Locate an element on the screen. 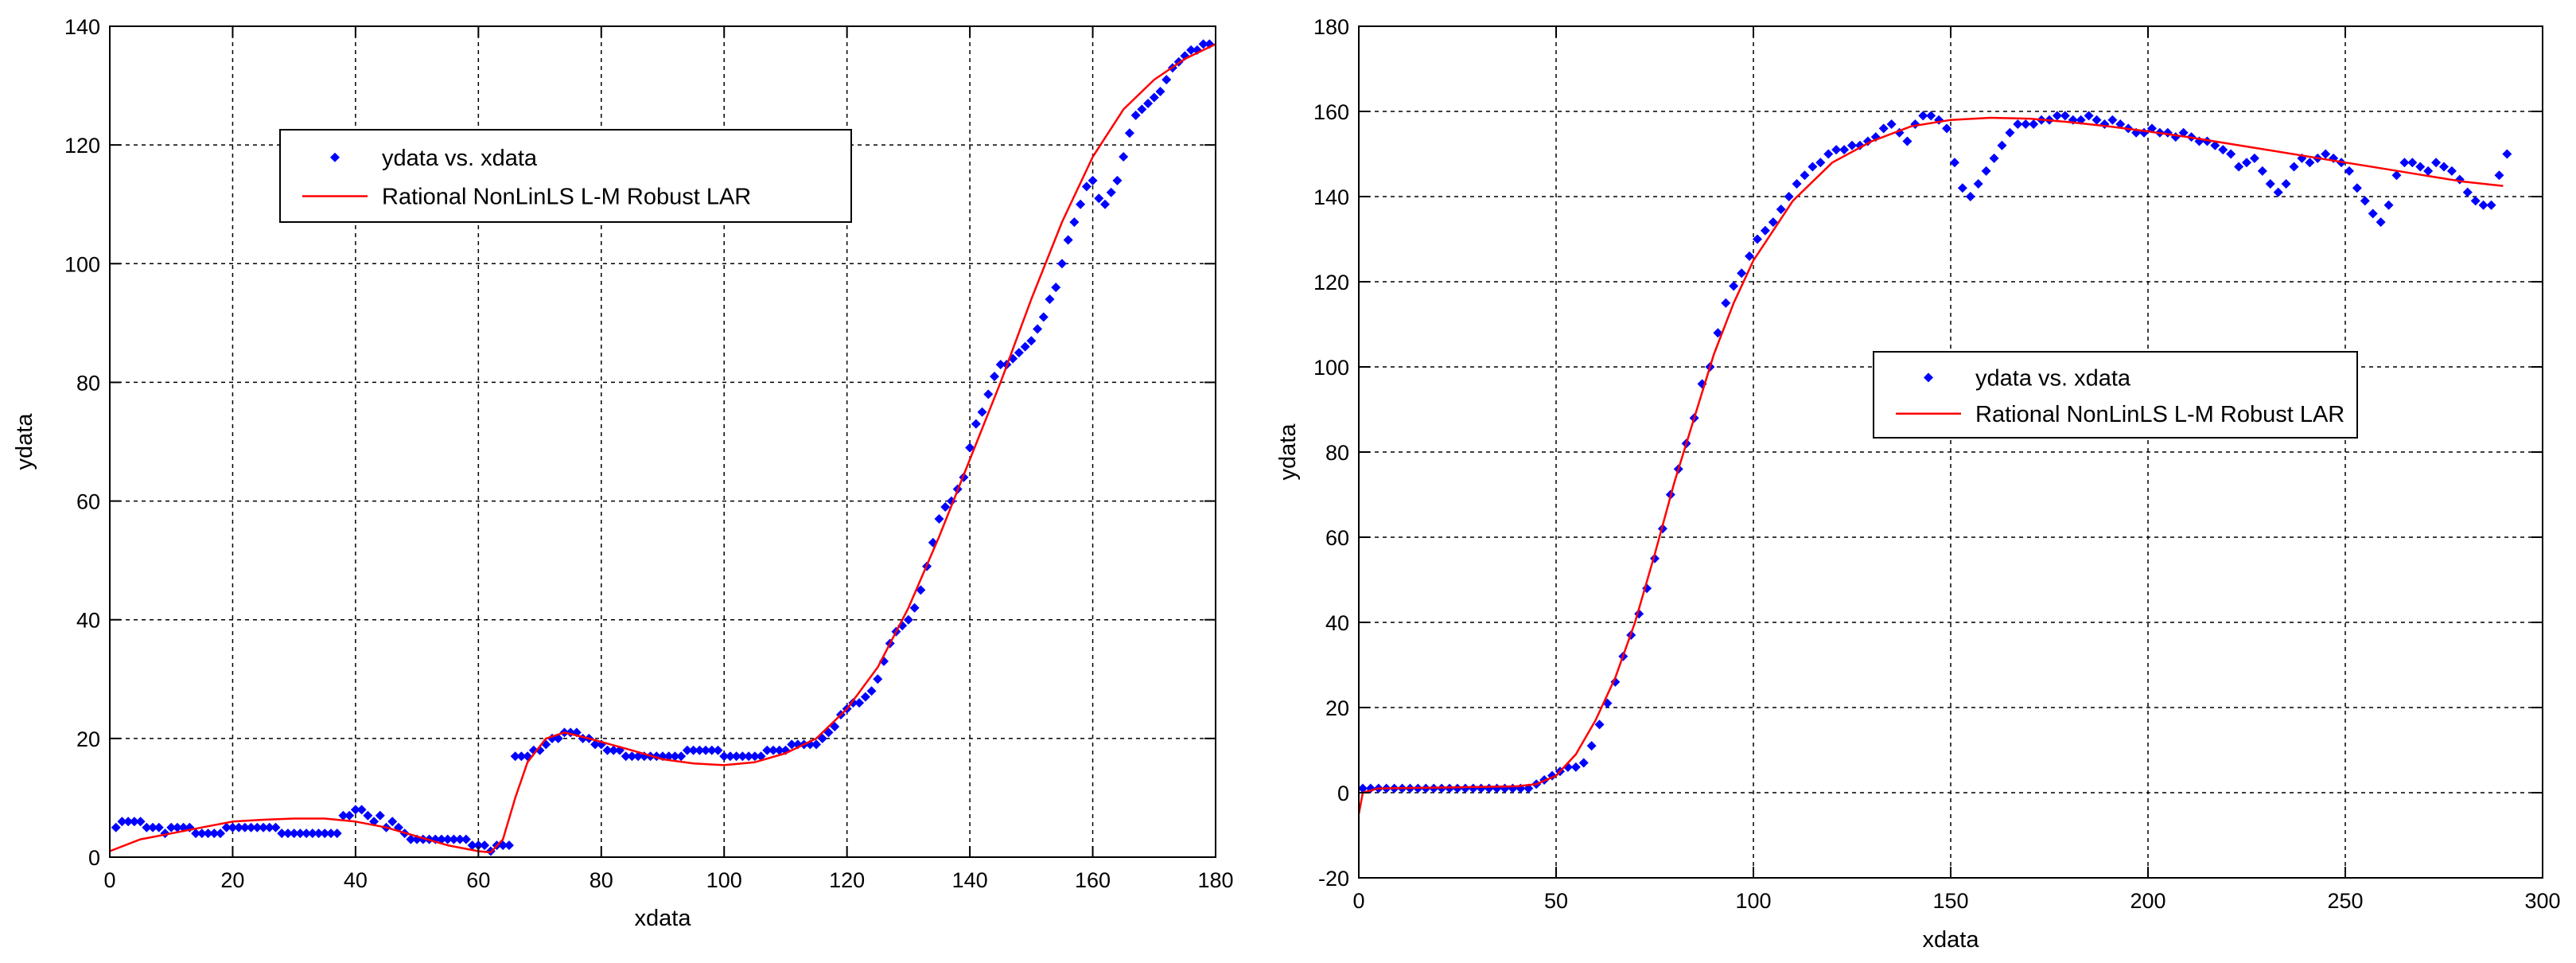  x-tick-label: 40 is located at coordinates (356, 880).